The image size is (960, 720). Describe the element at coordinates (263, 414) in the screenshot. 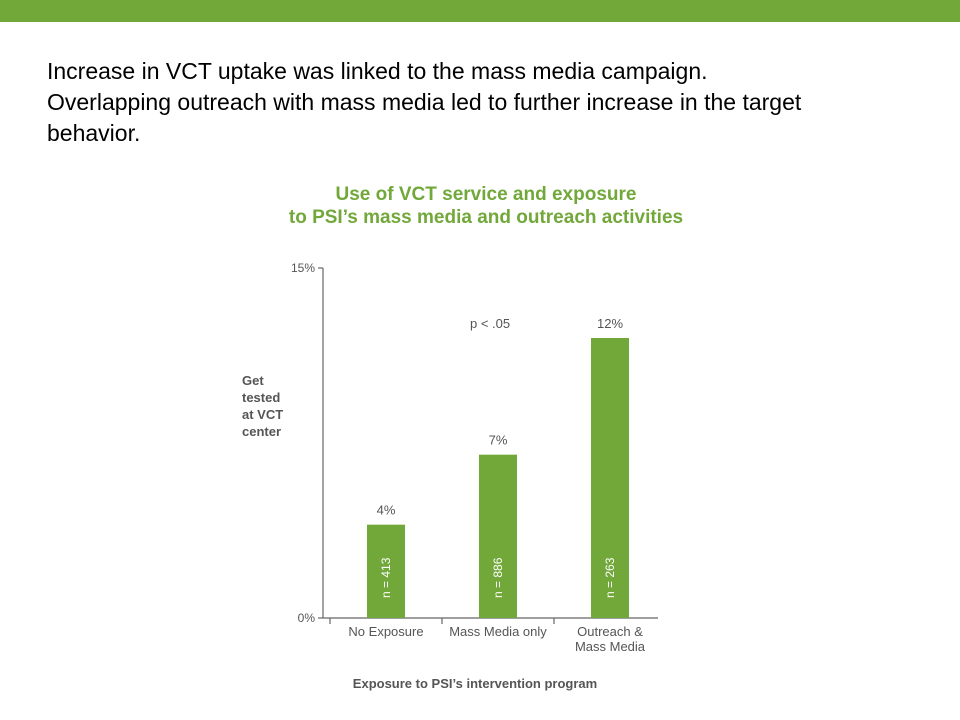

I see `y-axis-label-line: at VCT` at that location.